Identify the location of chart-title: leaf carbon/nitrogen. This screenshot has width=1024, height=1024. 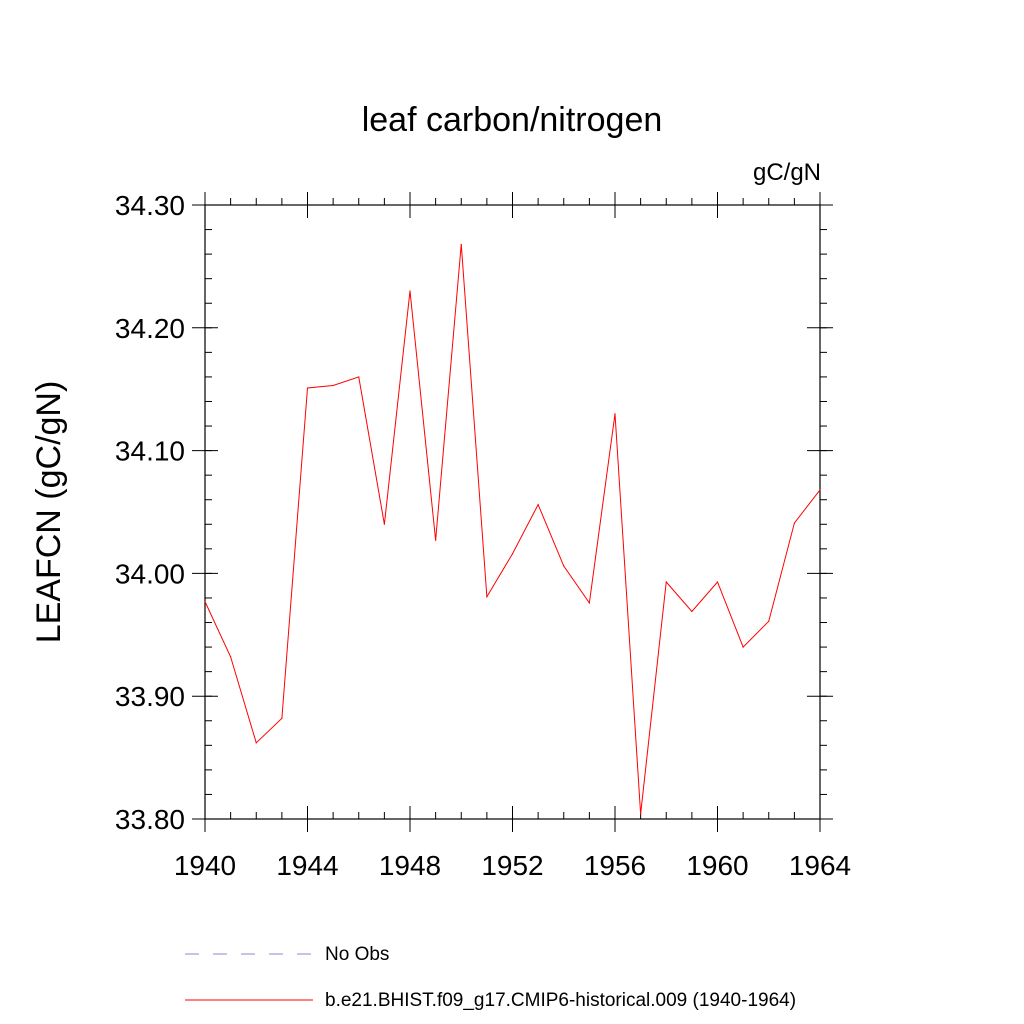
(512, 120).